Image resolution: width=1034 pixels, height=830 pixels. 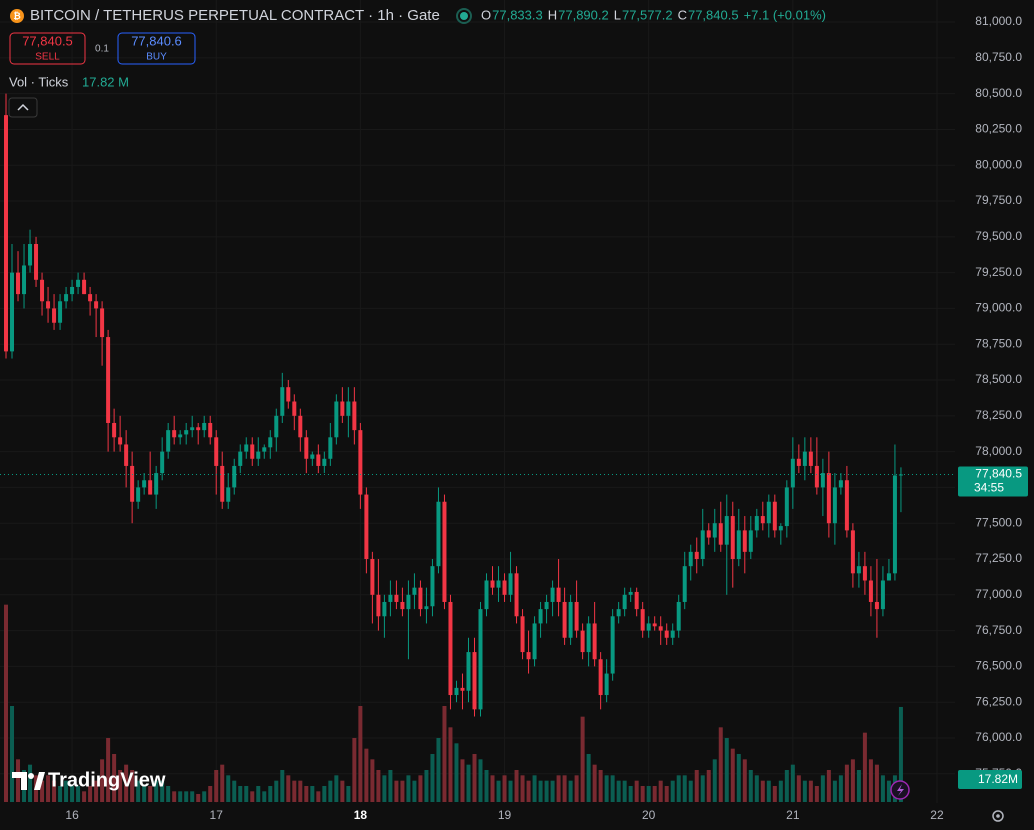 What do you see at coordinates (23, 107) in the screenshot?
I see `collapse-button` at bounding box center [23, 107].